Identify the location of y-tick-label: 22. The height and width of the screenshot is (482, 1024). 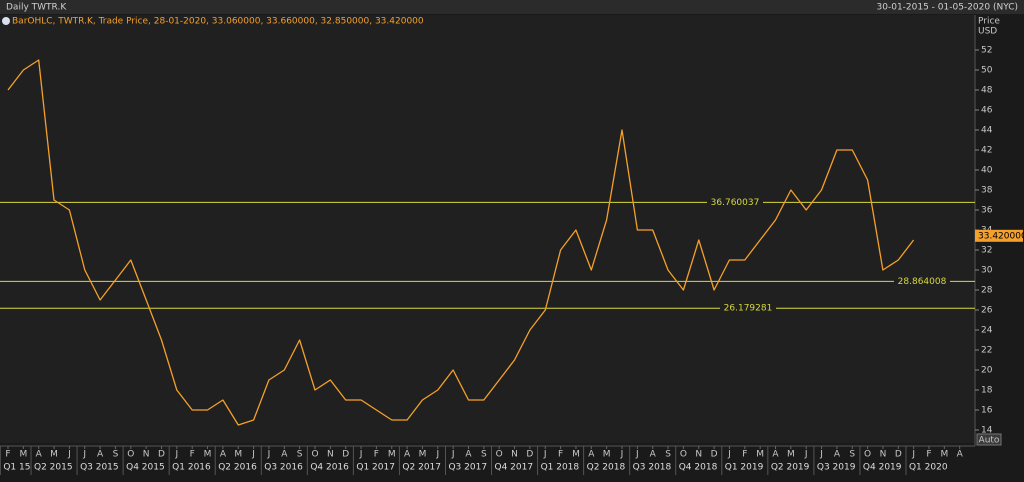
(986, 351).